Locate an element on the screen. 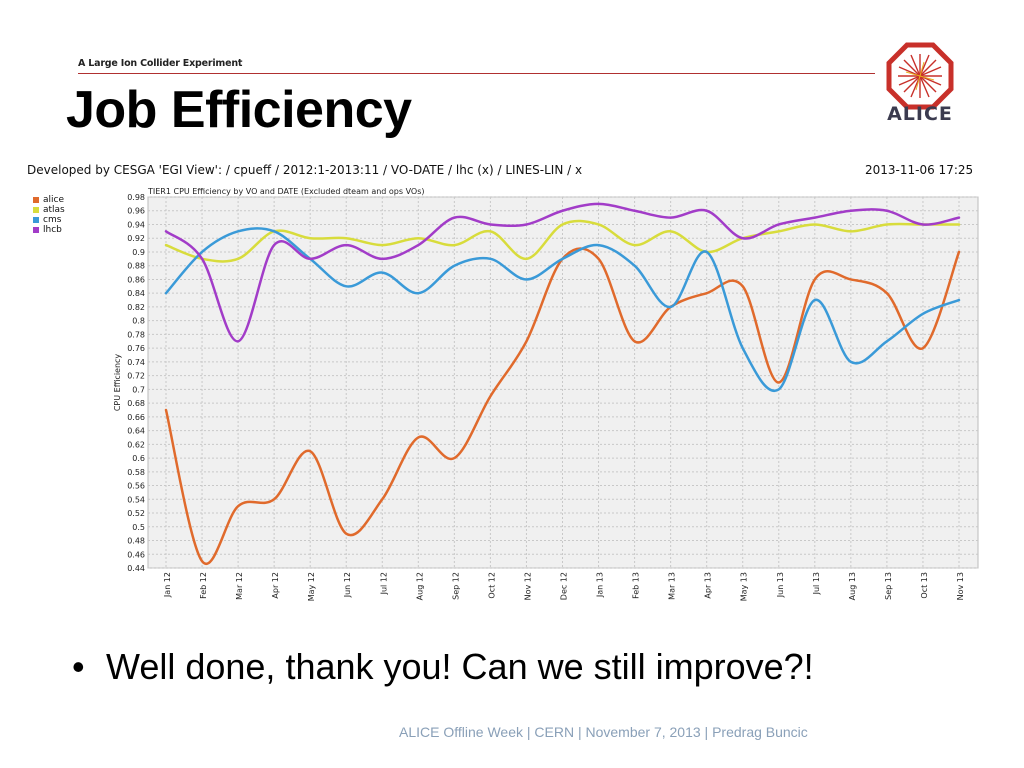 This screenshot has height=768, width=1024. y-tick-label: 0.64 is located at coordinates (136, 431).